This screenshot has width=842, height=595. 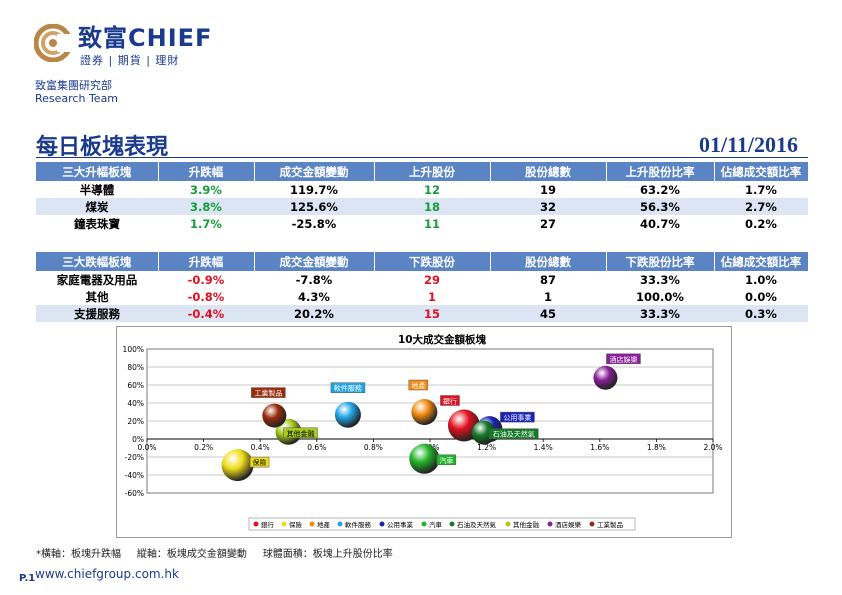 I want to click on column-header: 上升股份比率, so click(x=660, y=171).